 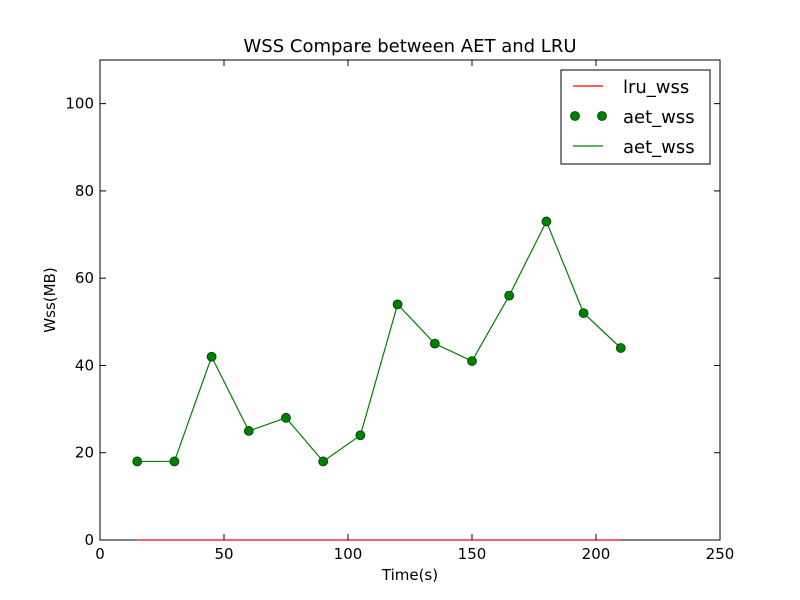 I want to click on y-tick-label: 100, so click(x=79, y=104).